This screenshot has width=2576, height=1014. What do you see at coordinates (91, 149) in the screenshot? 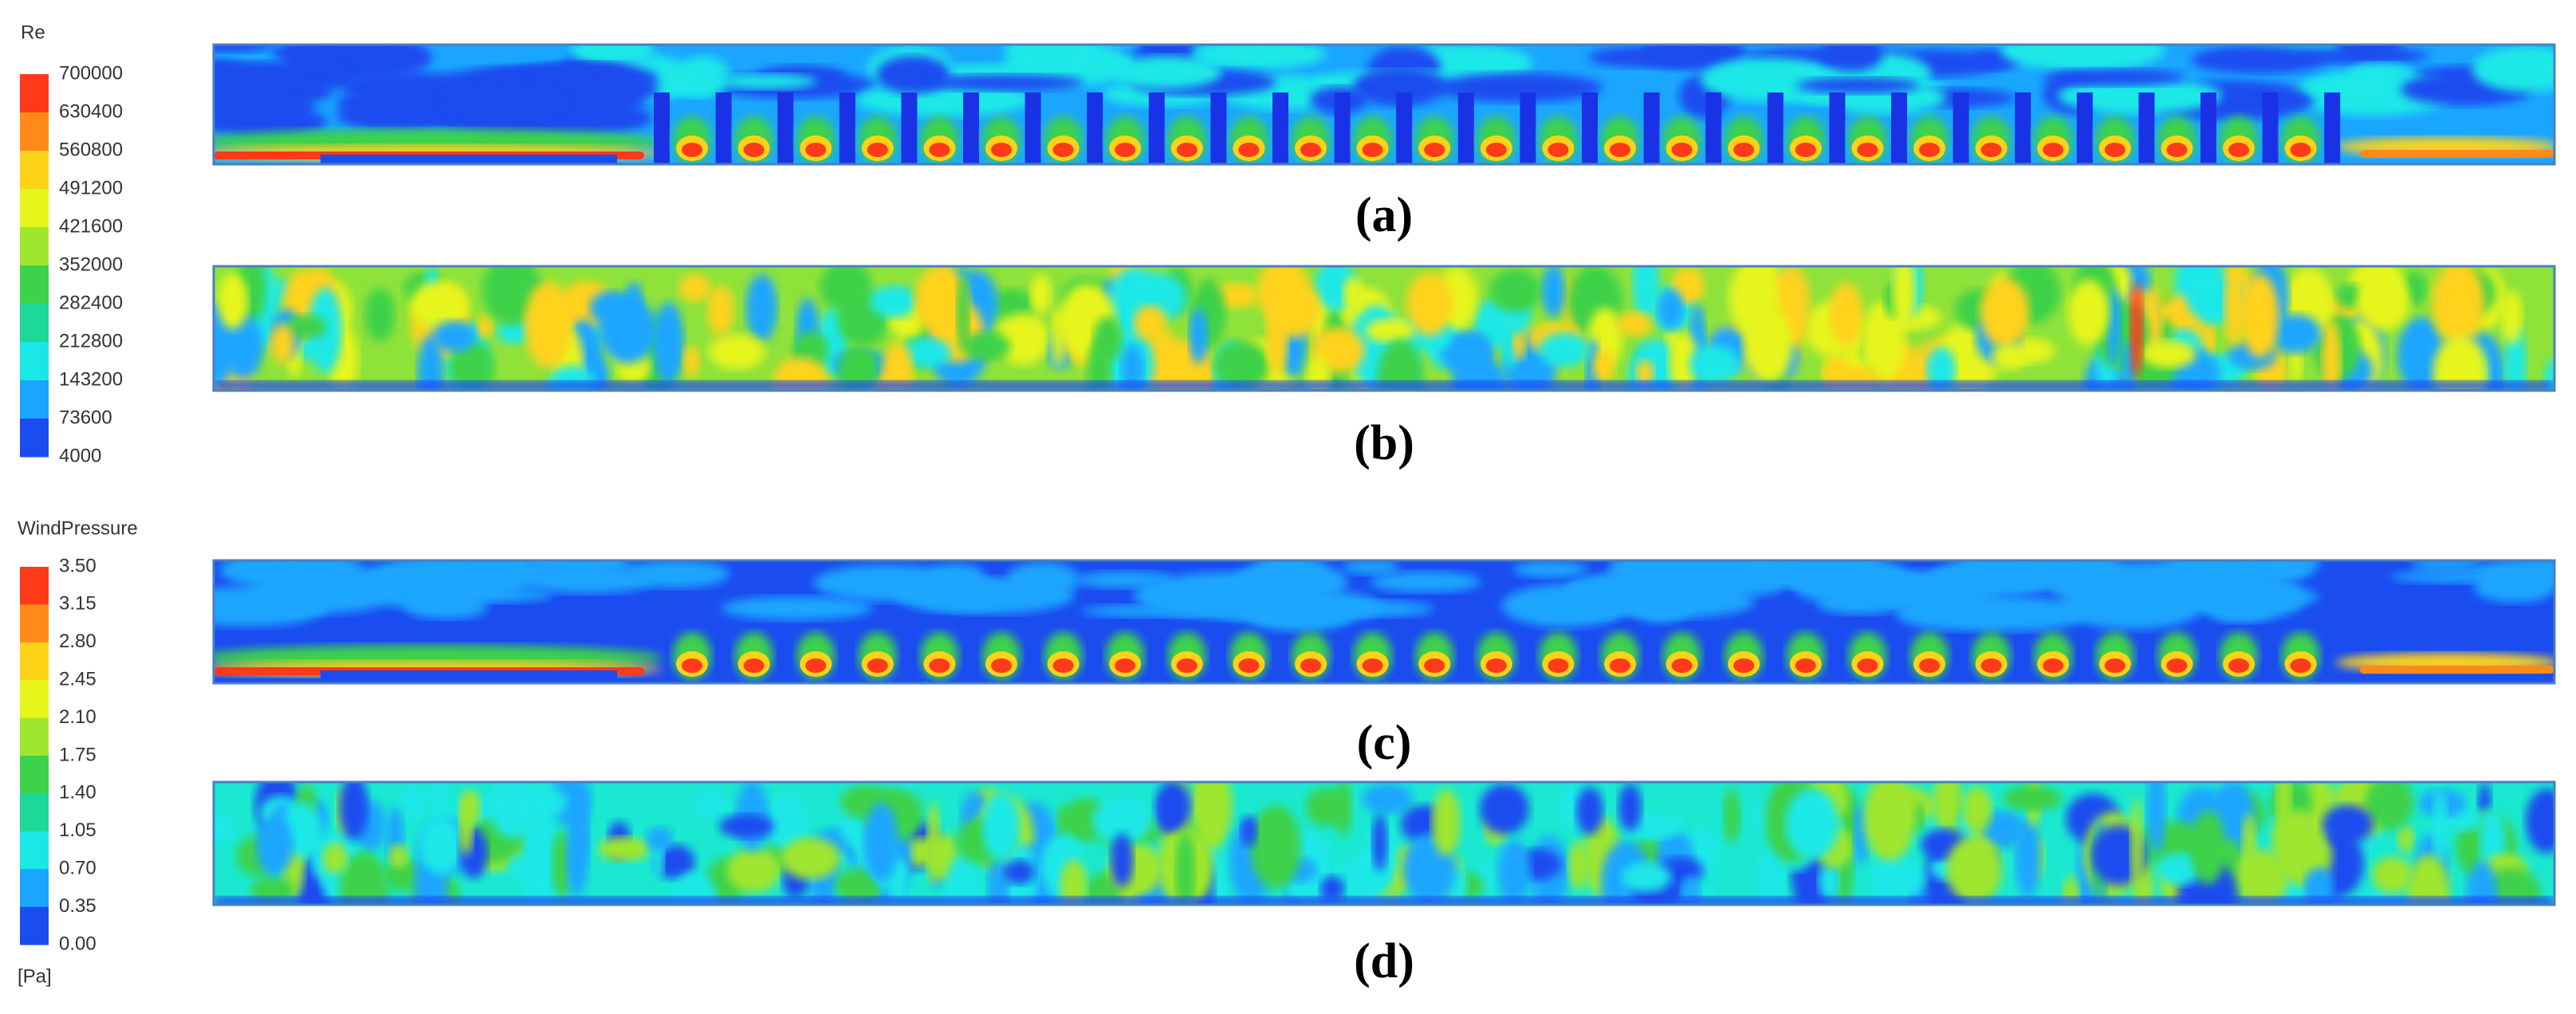
I see `legend-tick: 560800` at bounding box center [91, 149].